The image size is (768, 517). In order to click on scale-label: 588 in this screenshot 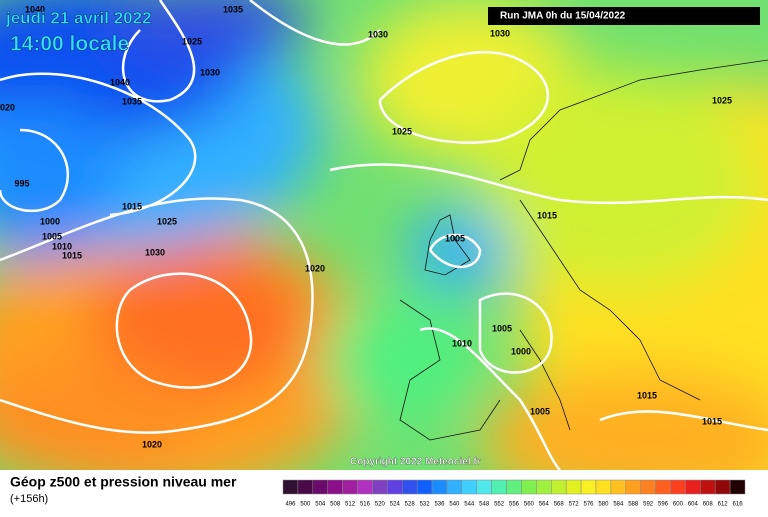, I will do `click(633, 505)`.